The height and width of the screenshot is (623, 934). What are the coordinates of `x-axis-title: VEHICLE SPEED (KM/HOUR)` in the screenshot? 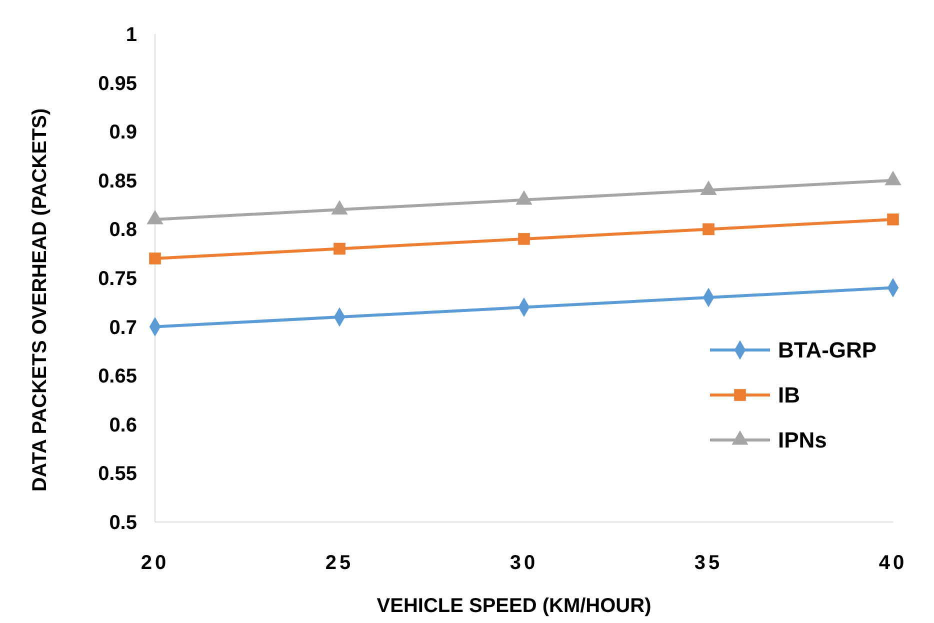 It's located at (514, 606).